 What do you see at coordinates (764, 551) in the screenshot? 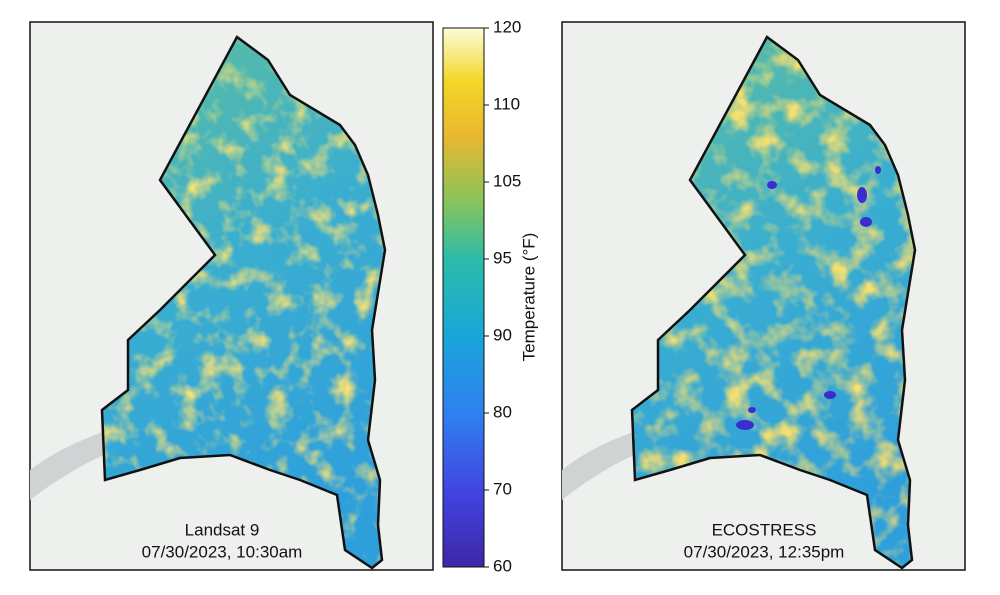
I see `panel-subtitle: 07/30/2023, 12:35pm` at bounding box center [764, 551].